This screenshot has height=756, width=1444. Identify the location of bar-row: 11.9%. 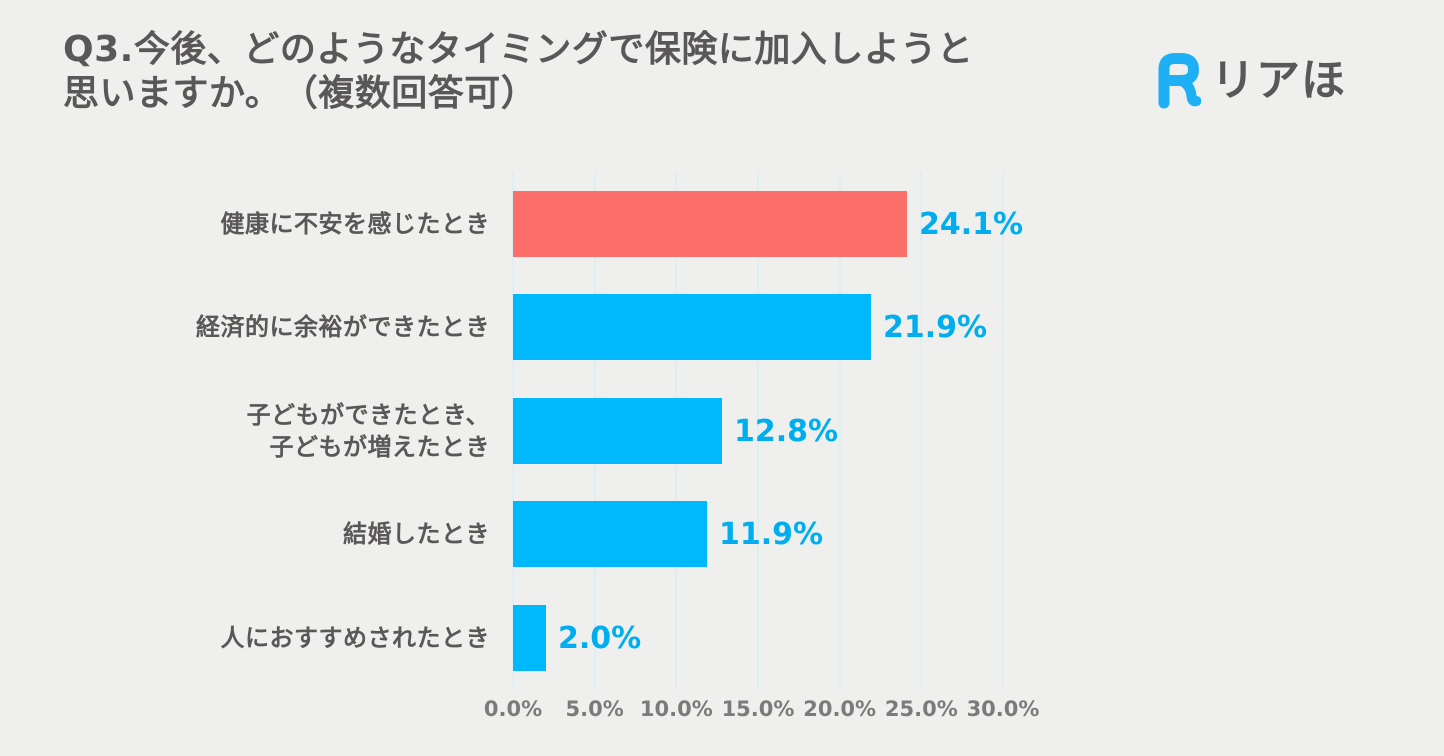
(963, 534).